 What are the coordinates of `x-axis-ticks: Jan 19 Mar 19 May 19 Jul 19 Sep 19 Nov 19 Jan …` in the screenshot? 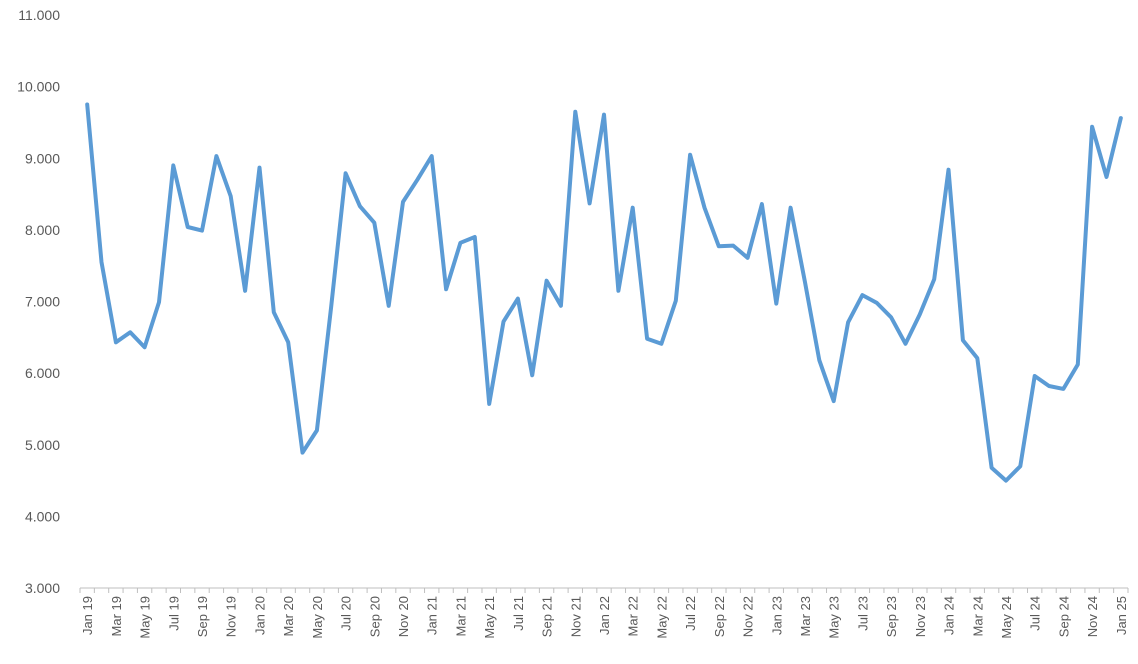 It's located at (604, 613).